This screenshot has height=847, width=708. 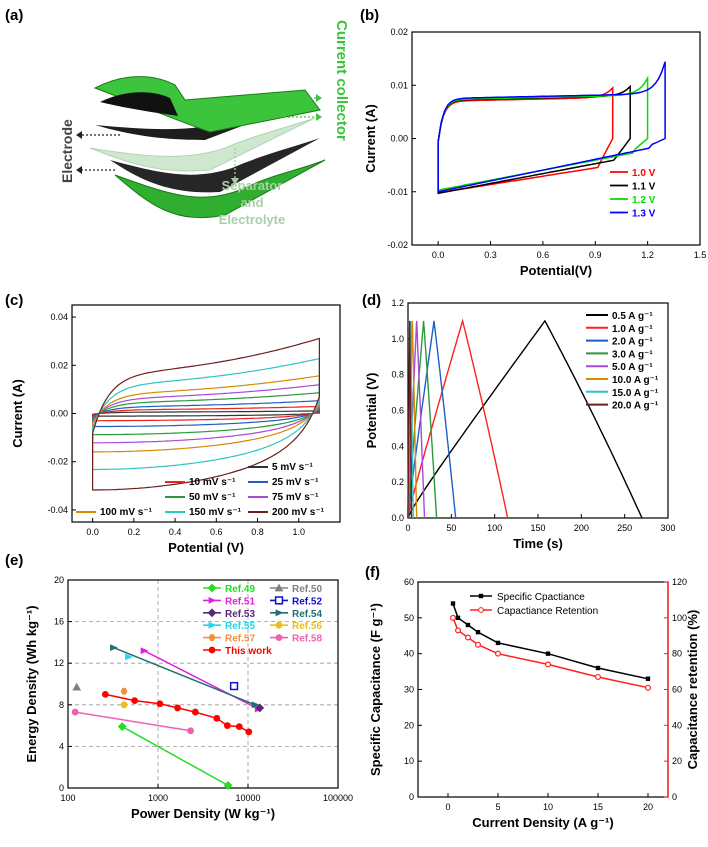 What do you see at coordinates (139, 104) in the screenshot?
I see `electrode-top-flap` at bounding box center [139, 104].